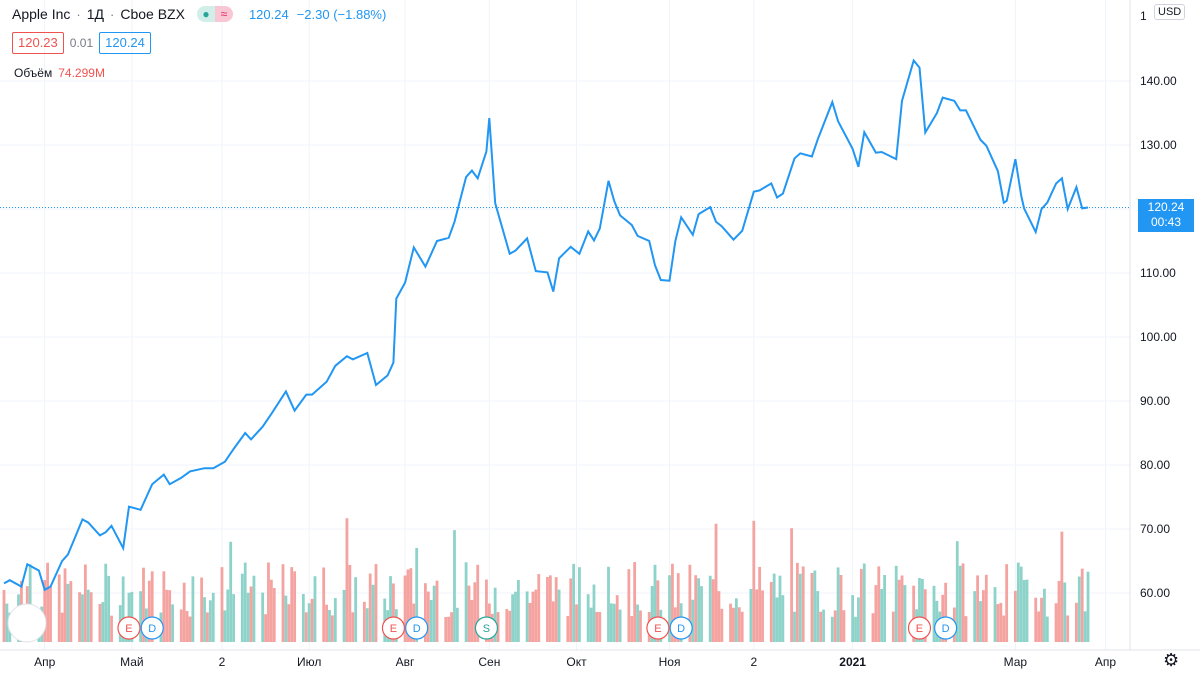 The image size is (1200, 684). I want to click on exchange-label: Cboe BZX, so click(152, 14).